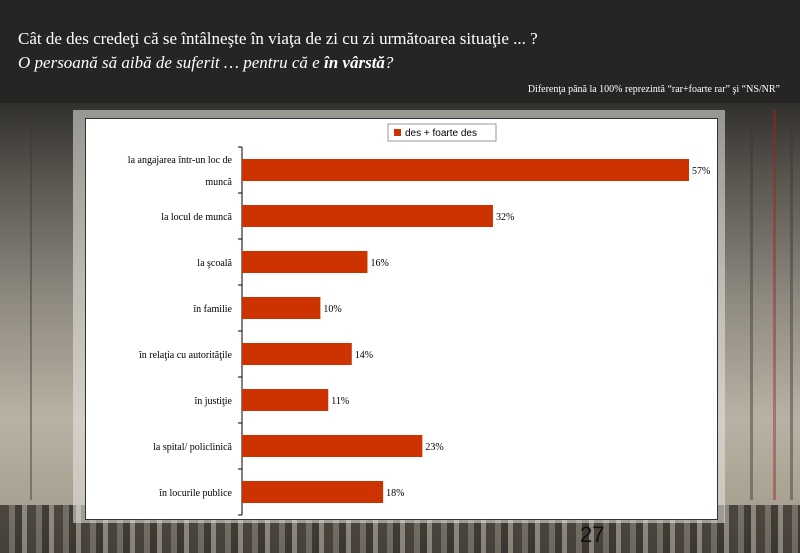 The height and width of the screenshot is (553, 800). I want to click on value-label: 14%, so click(364, 355).